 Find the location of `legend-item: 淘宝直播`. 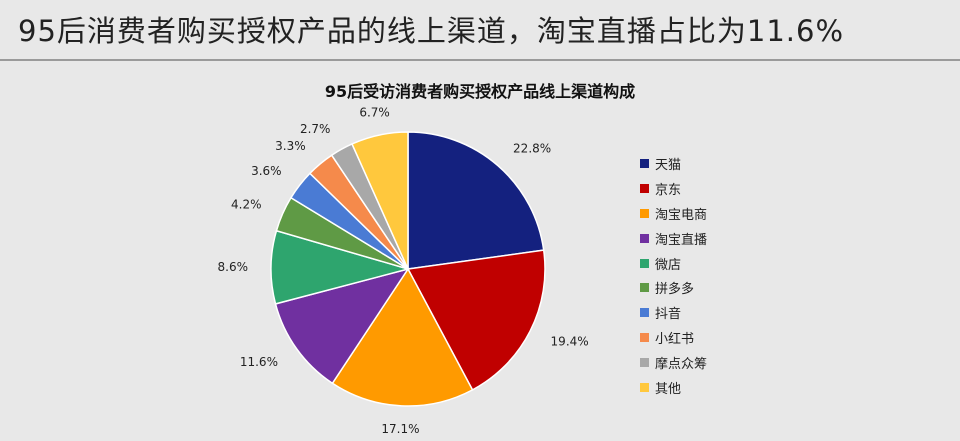

legend-item: 淘宝直播 is located at coordinates (705, 238).